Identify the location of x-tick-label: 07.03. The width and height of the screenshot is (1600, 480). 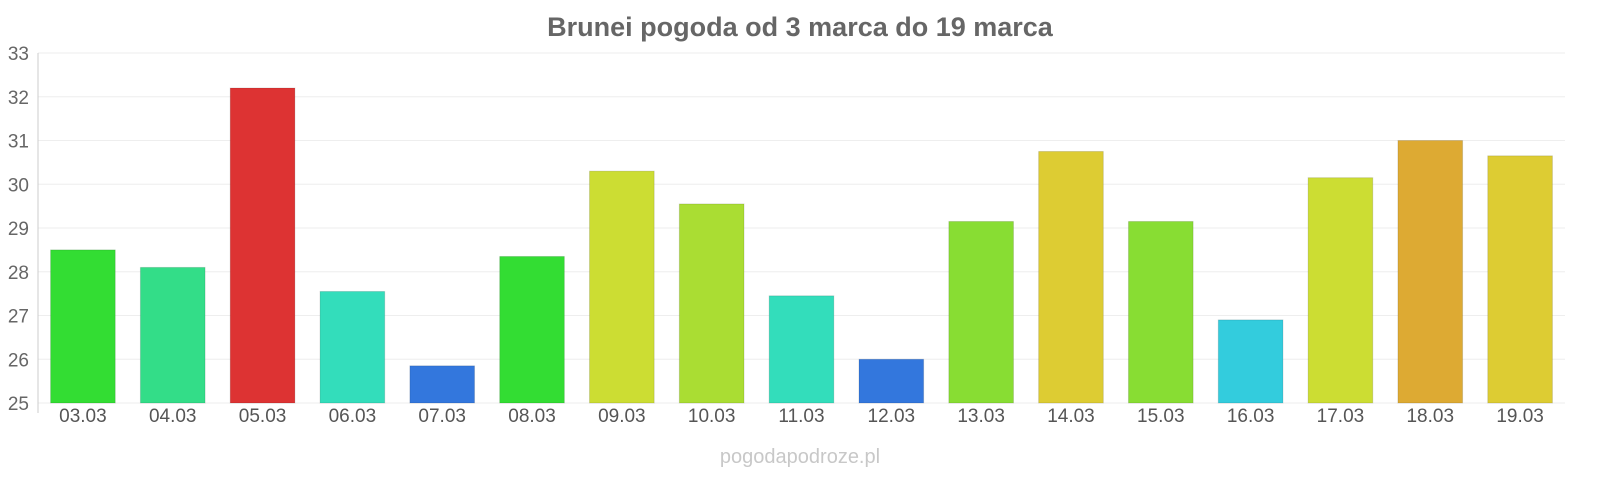
(442, 416).